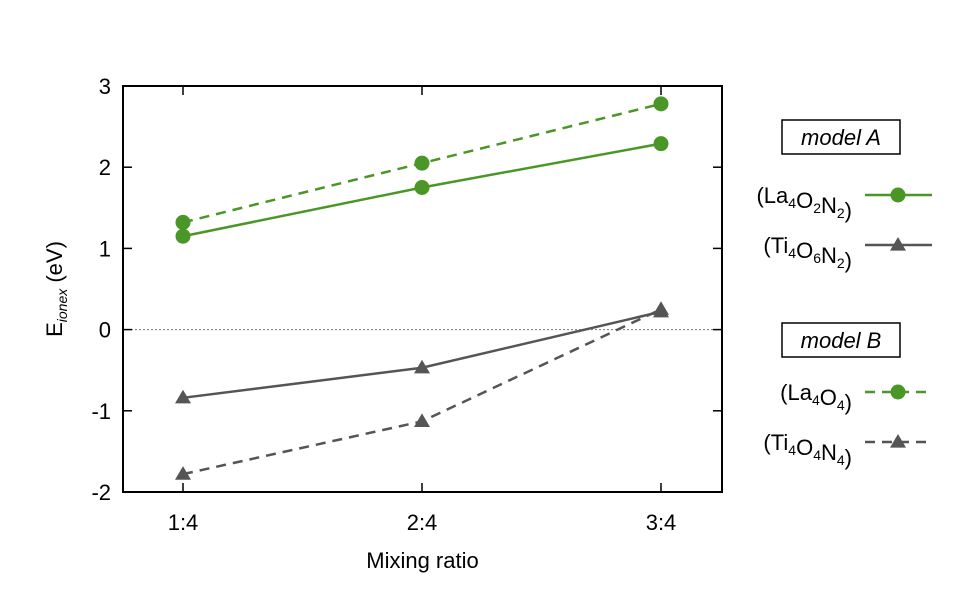 The image size is (980, 591). I want to click on legend-model-a-box, so click(841, 137).